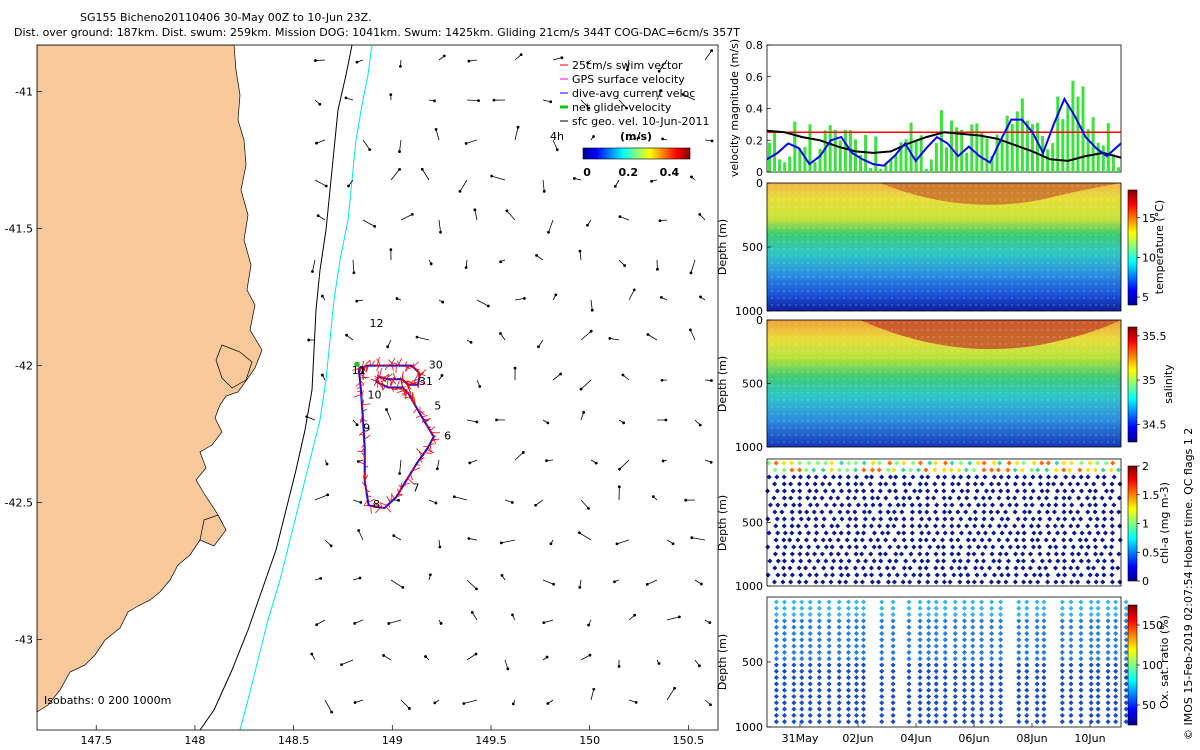 Image resolution: width=1200 pixels, height=750 pixels. Describe the element at coordinates (491, 740) in the screenshot. I see `map-xtick-label: 149.5` at that location.